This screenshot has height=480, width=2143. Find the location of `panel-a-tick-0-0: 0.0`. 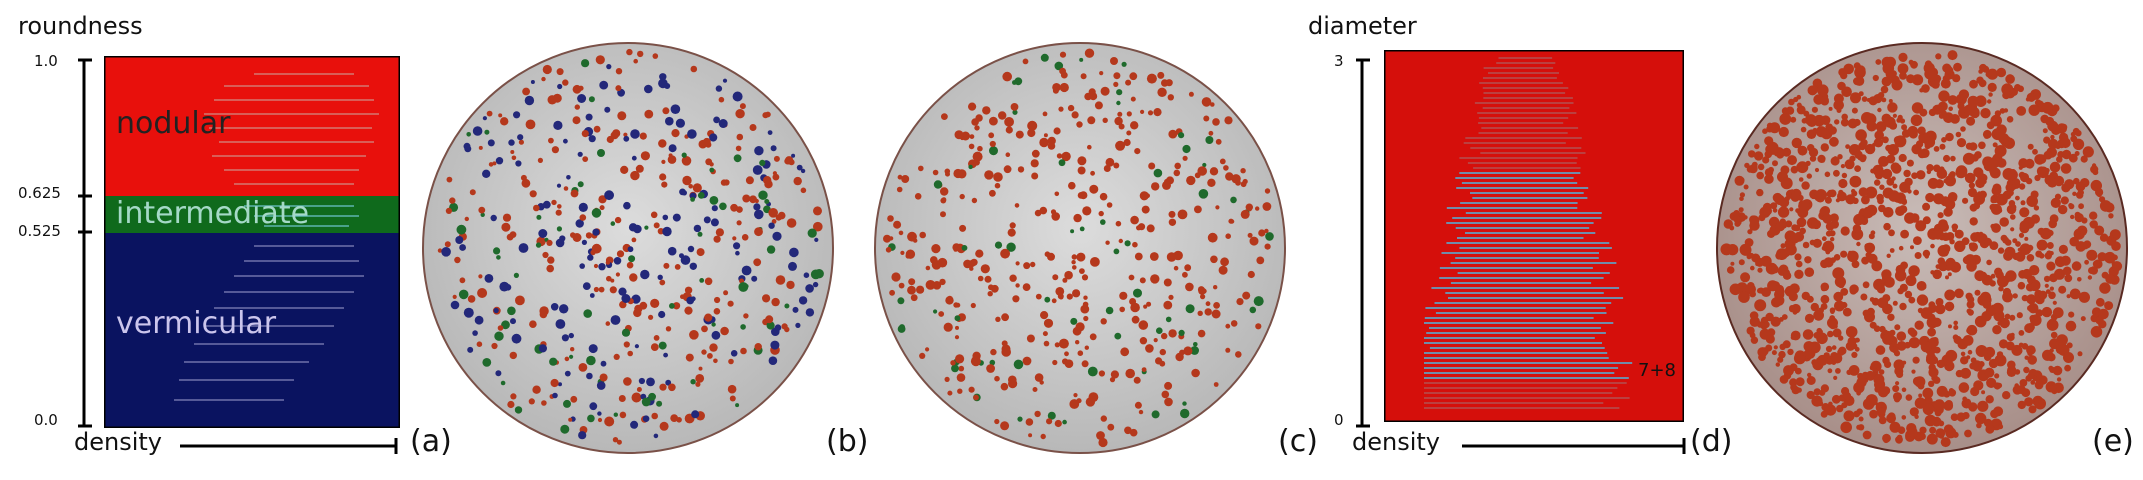

panel-a-tick-0-0: 0.0 is located at coordinates (46, 420).